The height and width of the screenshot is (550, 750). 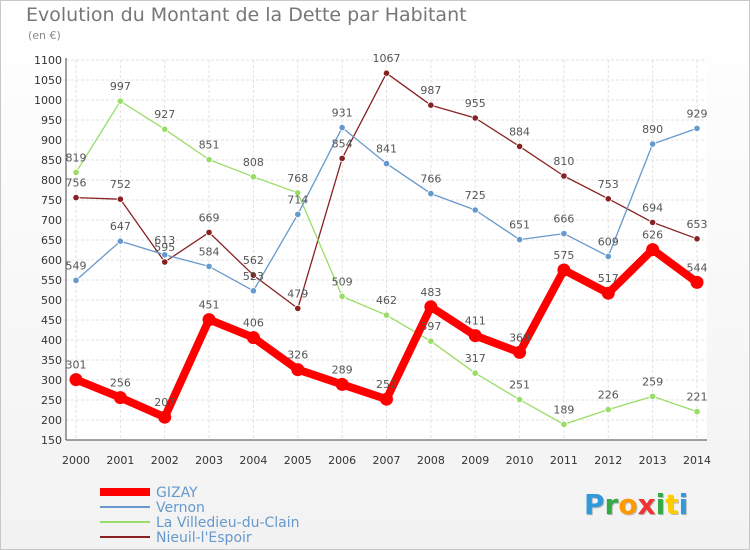 I want to click on y-tick-label: 950, so click(x=51, y=120).